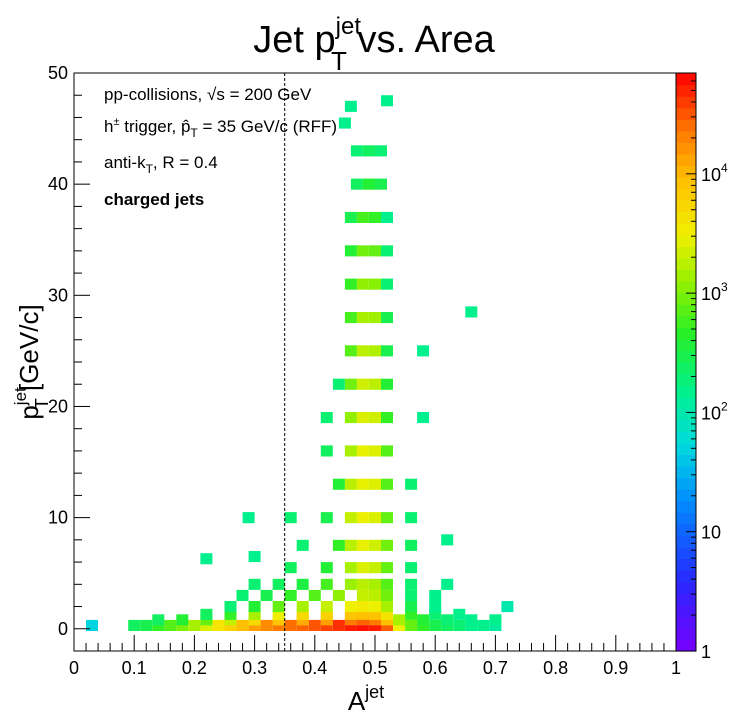 This screenshot has height=724, width=748. Describe the element at coordinates (711, 533) in the screenshot. I see `color-tick-label: 10` at that location.